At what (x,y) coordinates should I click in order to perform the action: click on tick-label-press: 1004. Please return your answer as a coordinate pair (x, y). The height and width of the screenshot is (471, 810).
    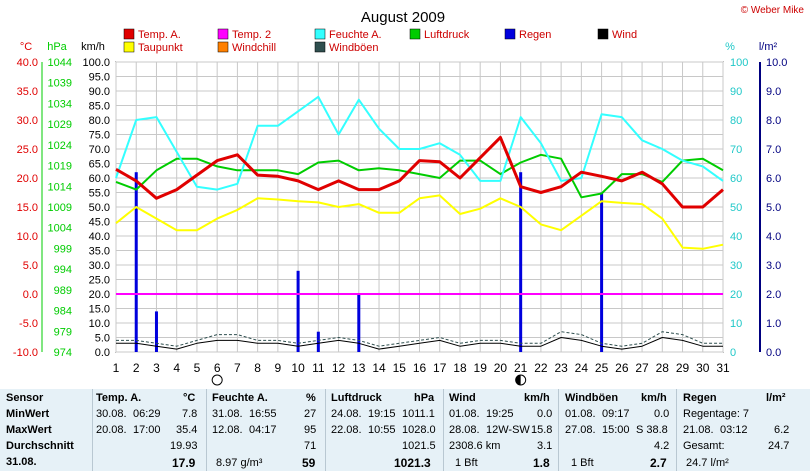
    Looking at the image, I should click on (60, 229).